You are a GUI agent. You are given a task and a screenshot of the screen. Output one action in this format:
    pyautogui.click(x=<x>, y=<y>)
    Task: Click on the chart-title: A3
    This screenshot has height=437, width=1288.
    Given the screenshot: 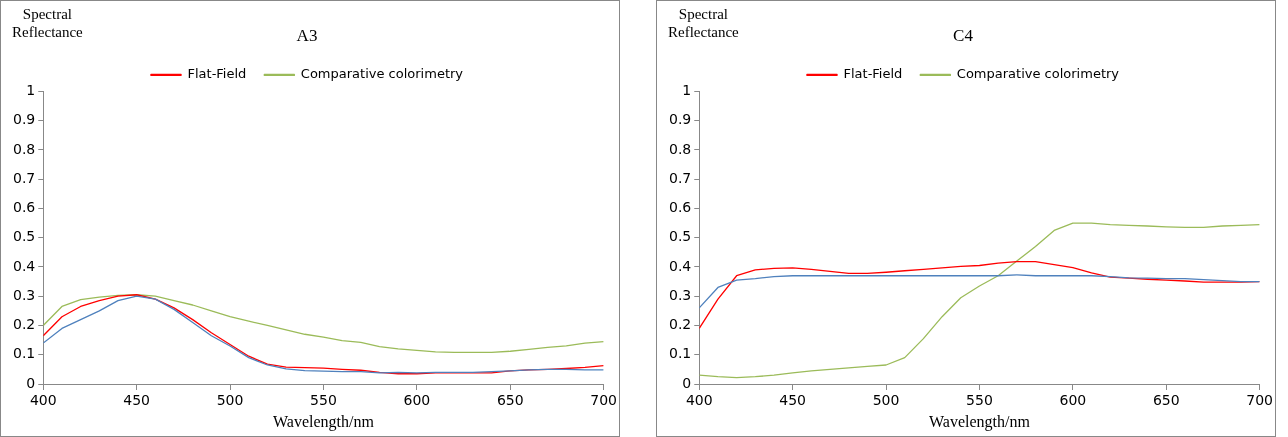 What is the action you would take?
    pyautogui.click(x=307, y=35)
    